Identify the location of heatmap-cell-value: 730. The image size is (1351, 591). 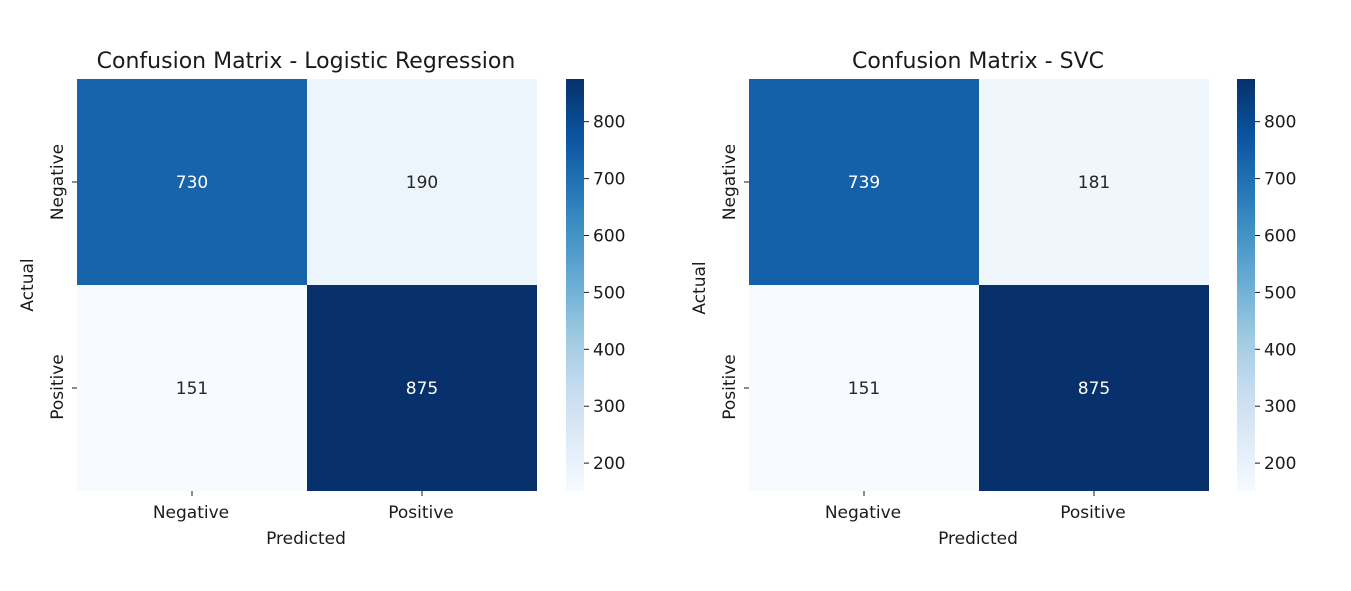
(192, 183).